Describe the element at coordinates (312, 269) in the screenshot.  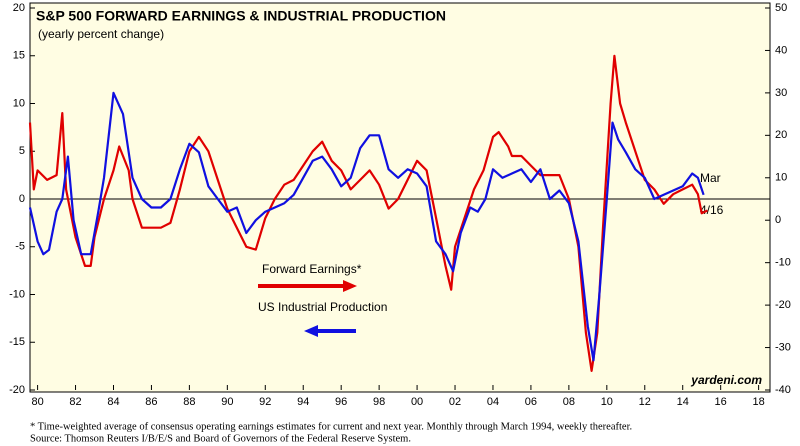
I see `legend-label: Forward Earnings*` at that location.